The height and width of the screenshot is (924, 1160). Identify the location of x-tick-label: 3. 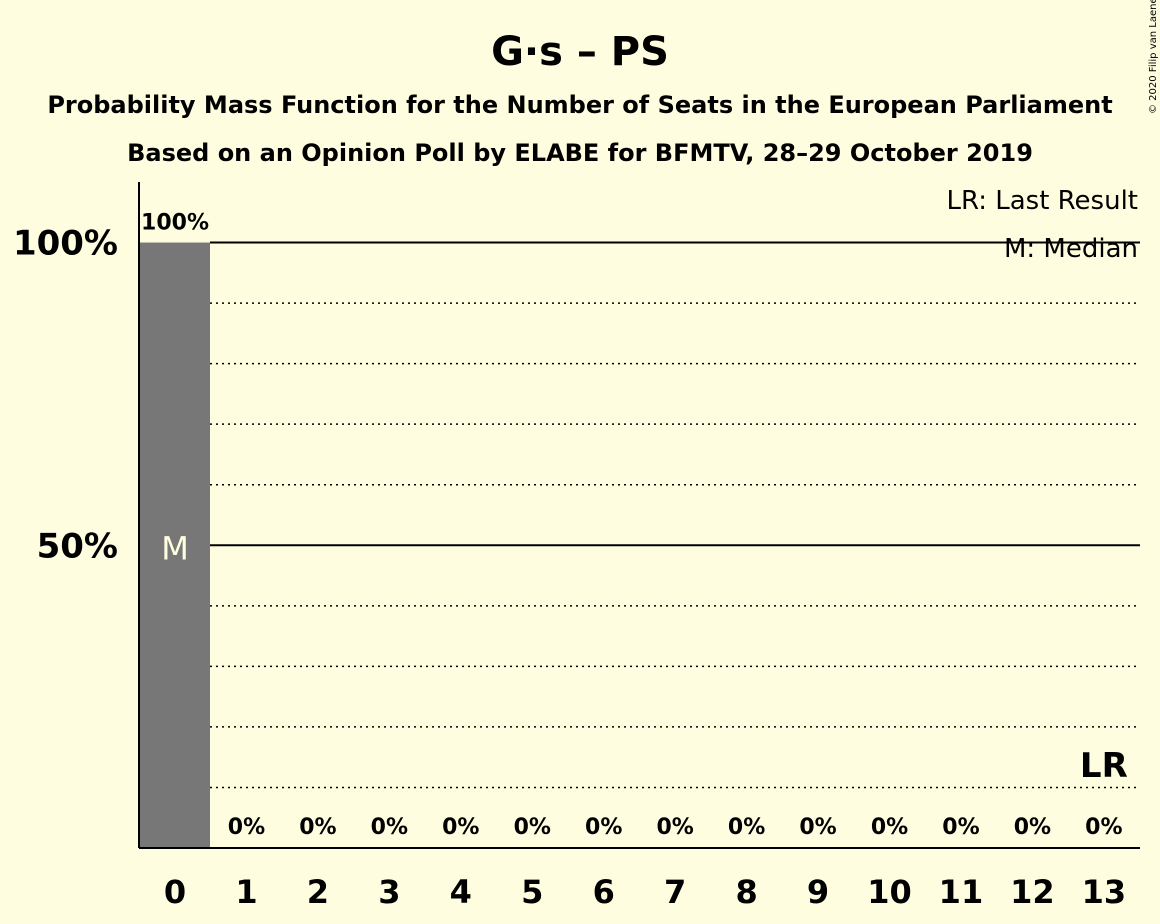
(389, 892).